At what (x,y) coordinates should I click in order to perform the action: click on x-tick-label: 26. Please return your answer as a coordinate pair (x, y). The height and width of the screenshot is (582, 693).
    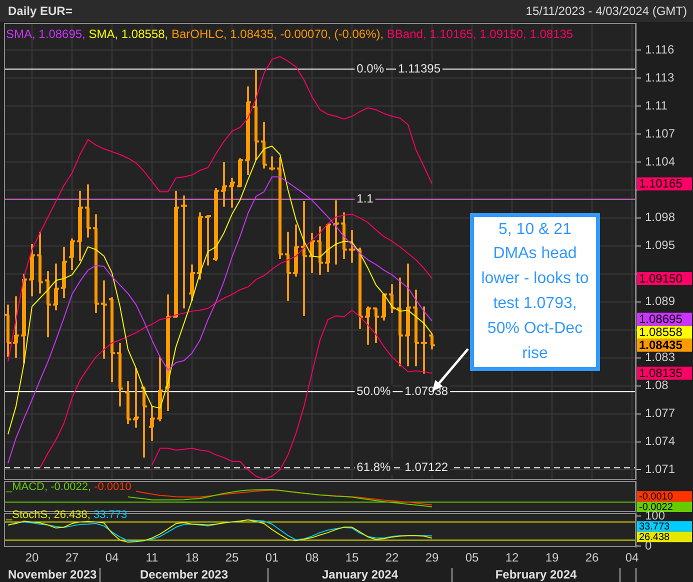
    Looking at the image, I should click on (592, 557).